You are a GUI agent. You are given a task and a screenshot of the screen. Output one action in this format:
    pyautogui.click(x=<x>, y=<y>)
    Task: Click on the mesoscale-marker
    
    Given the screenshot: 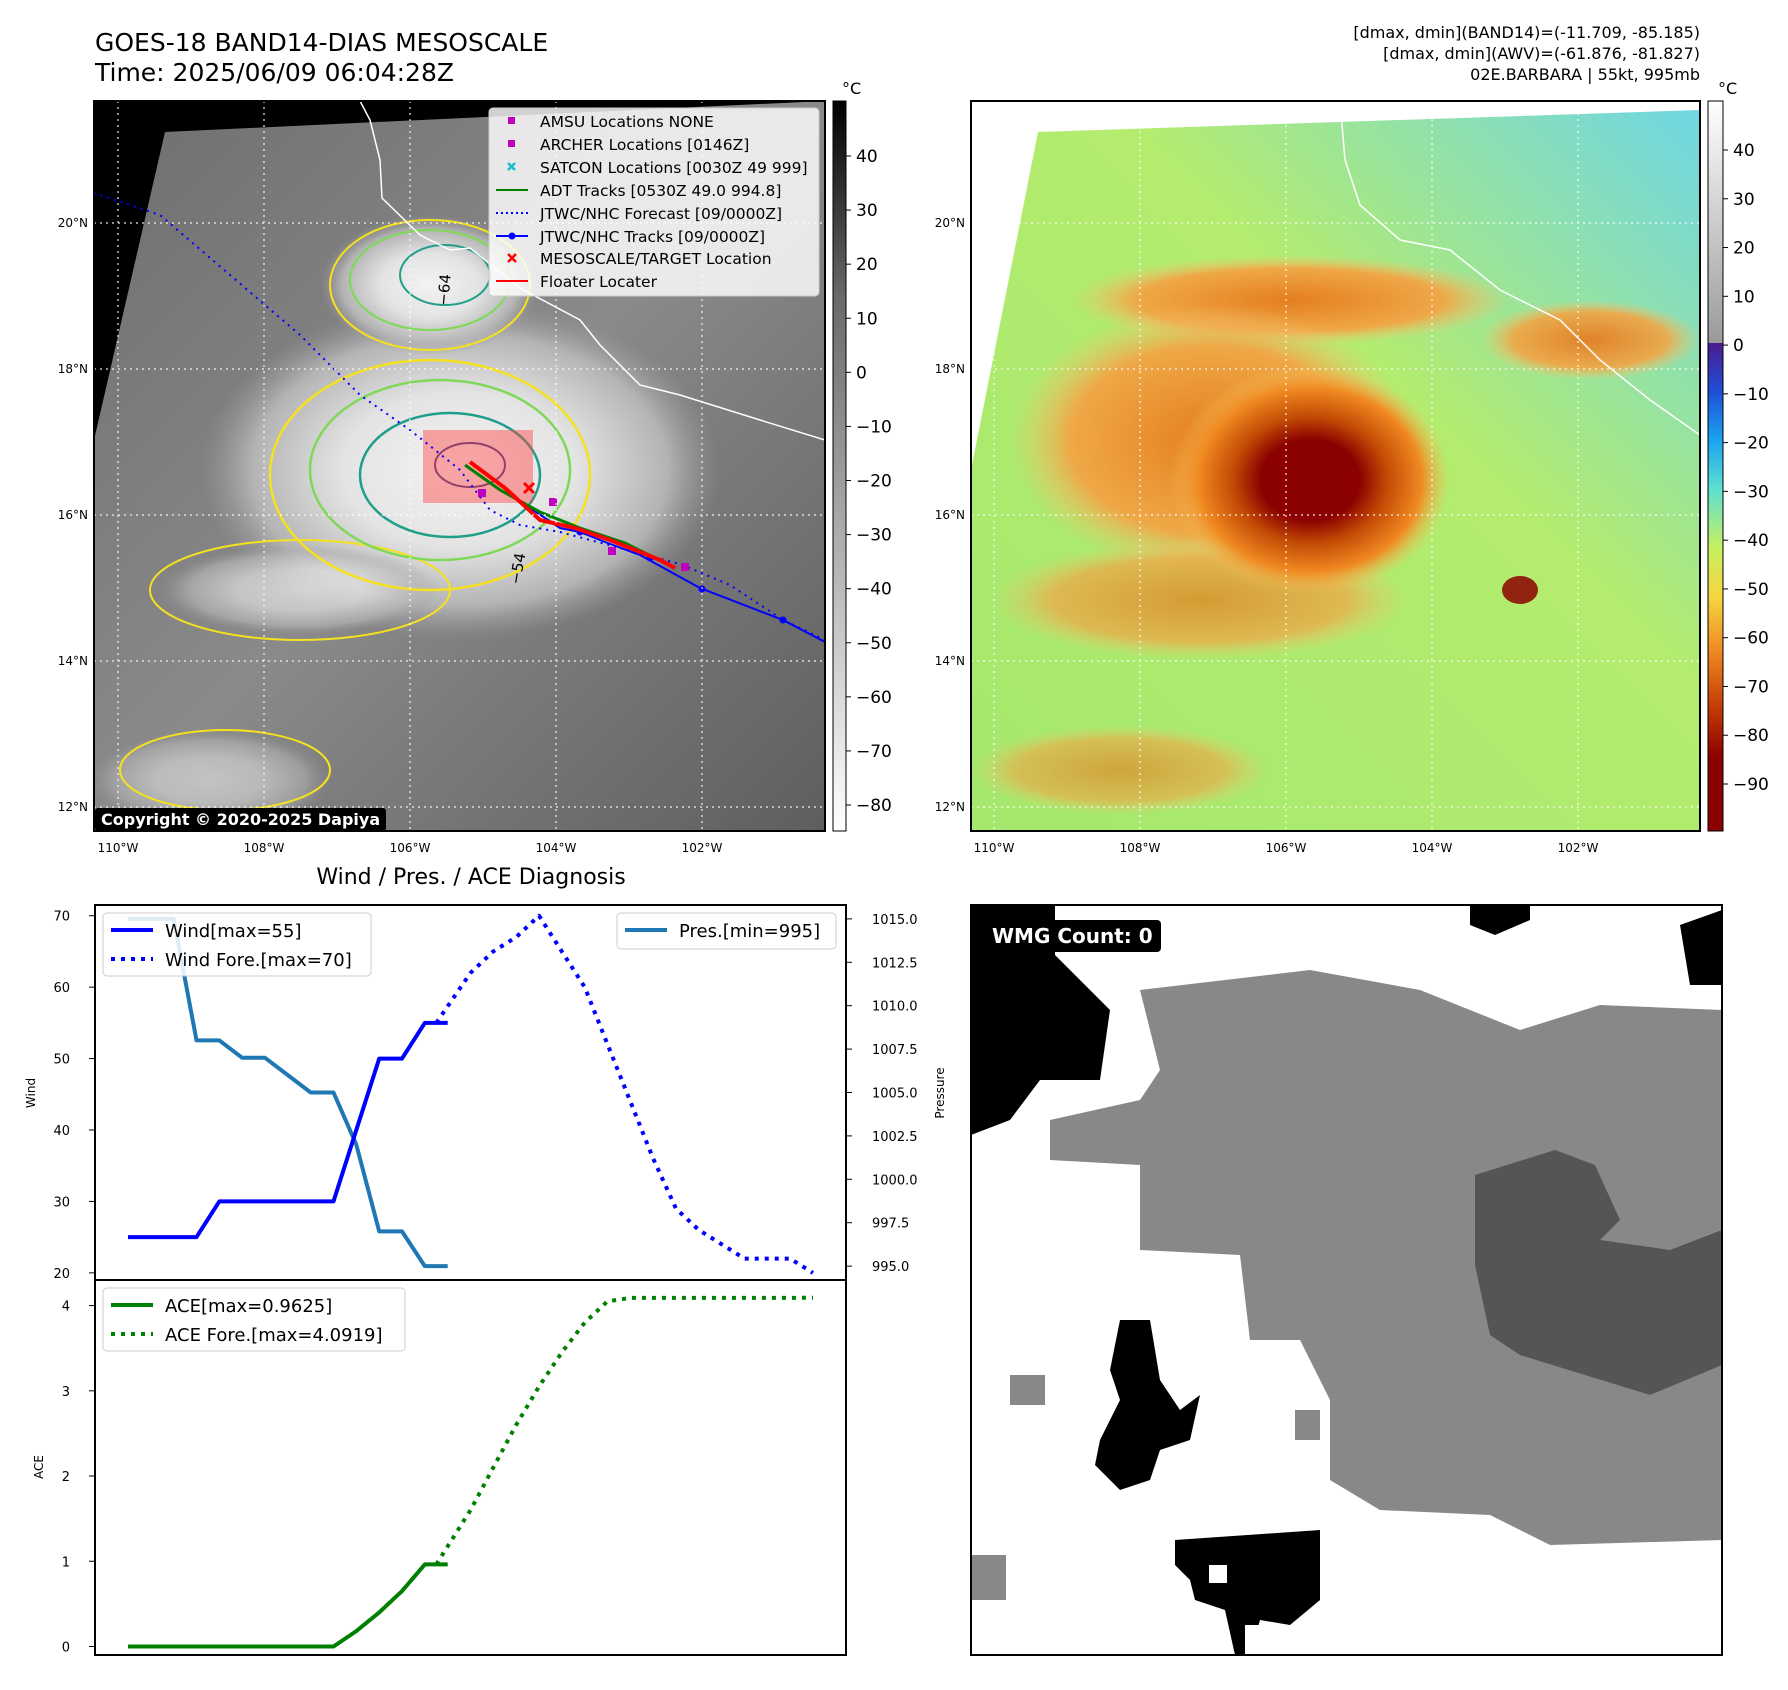 What is the action you would take?
    pyautogui.click(x=529, y=488)
    